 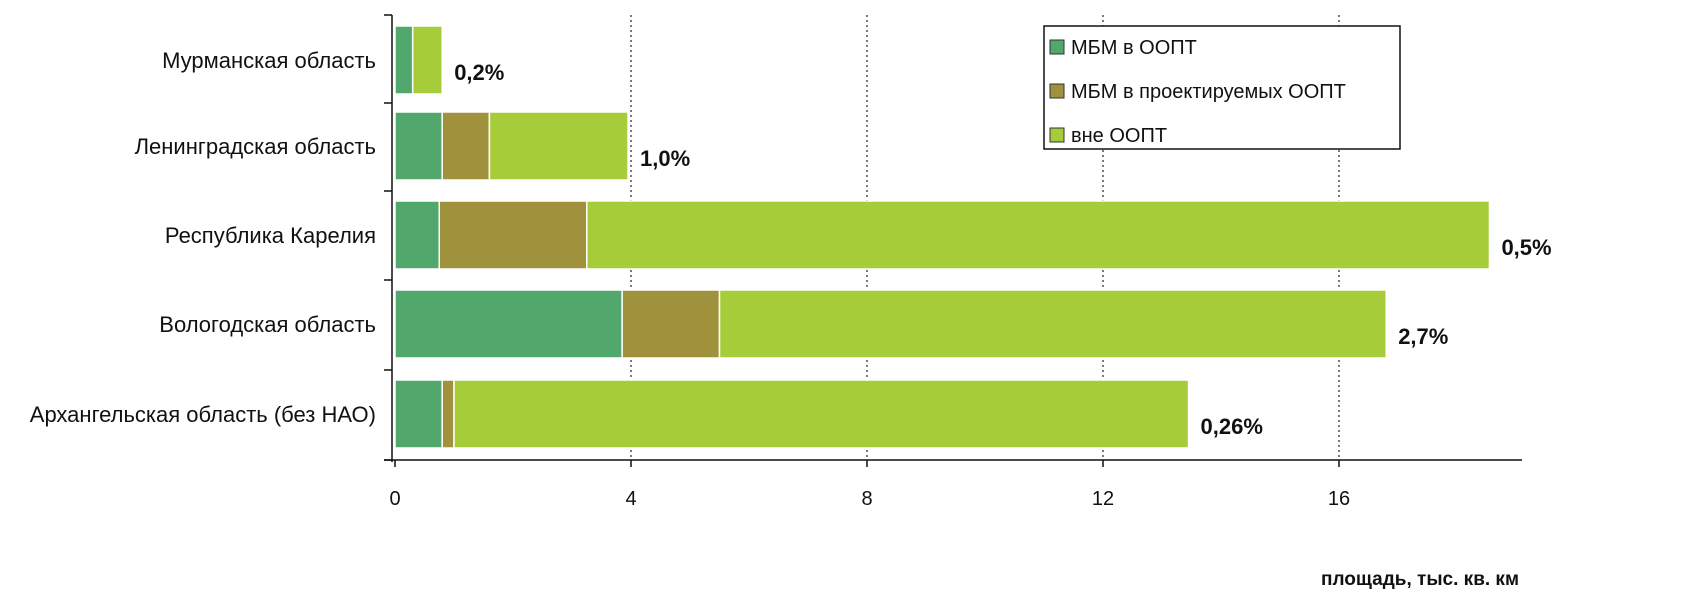 I want to click on percent-label: 2,7%, so click(x=1423, y=336).